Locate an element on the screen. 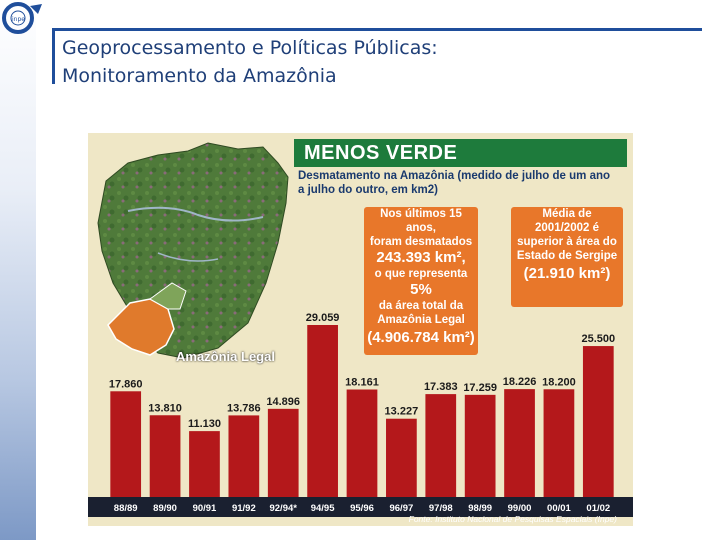  bar-01/02 is located at coordinates (598, 421).